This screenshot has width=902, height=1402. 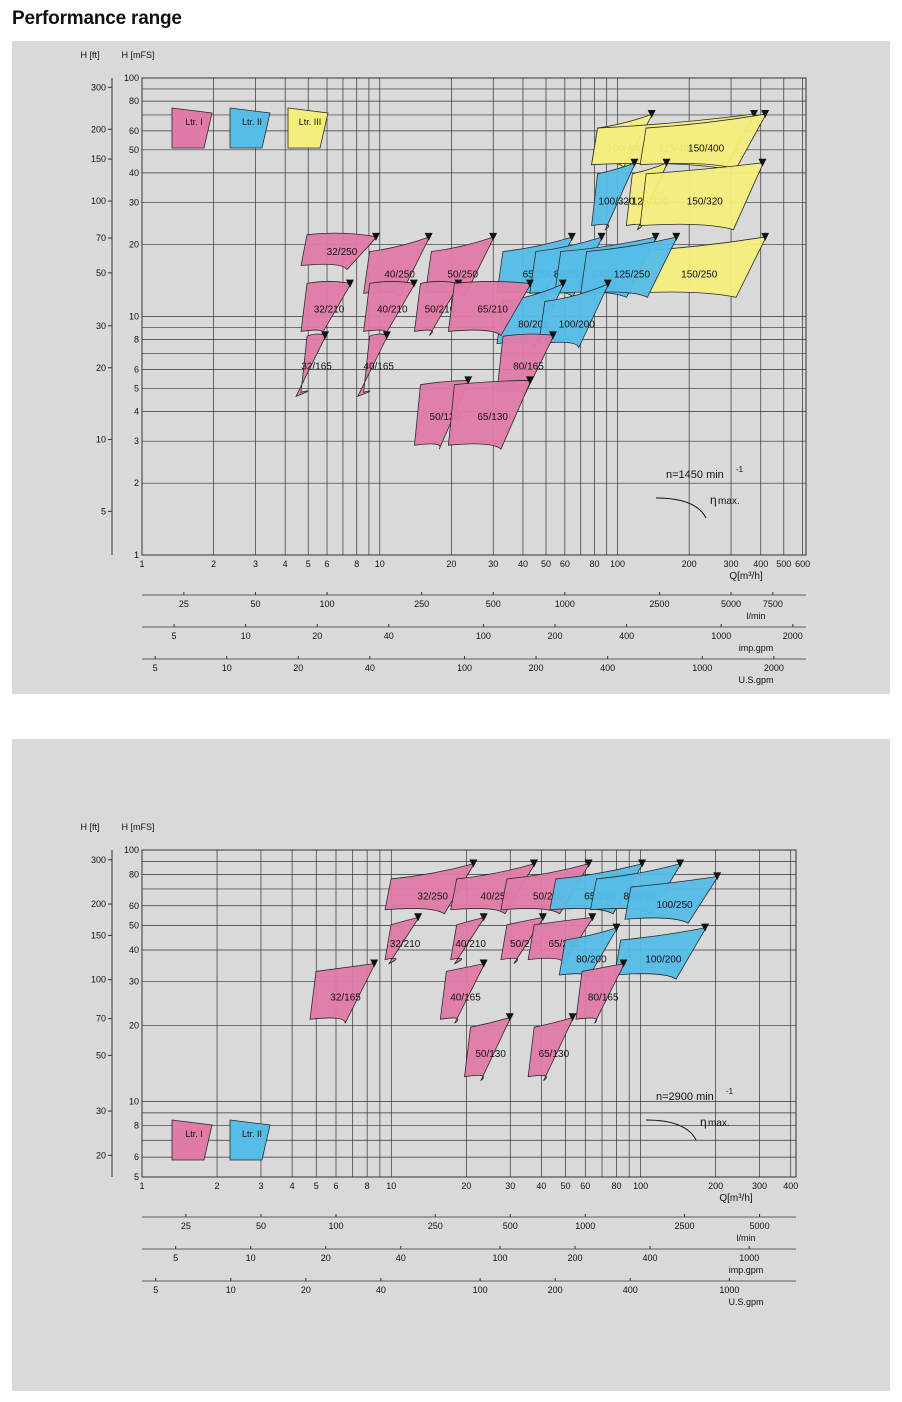 I want to click on y-ft-tick-label: 30, so click(x=101, y=1111).